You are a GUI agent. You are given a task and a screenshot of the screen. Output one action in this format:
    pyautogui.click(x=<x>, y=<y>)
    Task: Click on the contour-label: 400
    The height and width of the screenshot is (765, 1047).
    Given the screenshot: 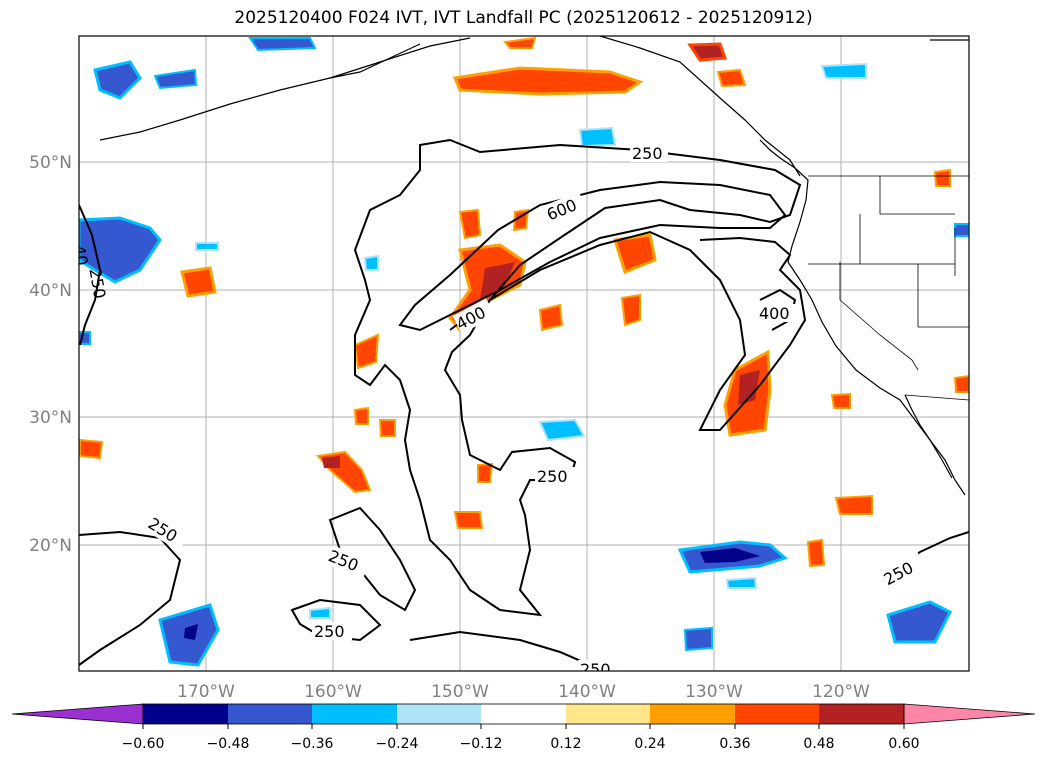 What is the action you would take?
    pyautogui.click(x=774, y=313)
    